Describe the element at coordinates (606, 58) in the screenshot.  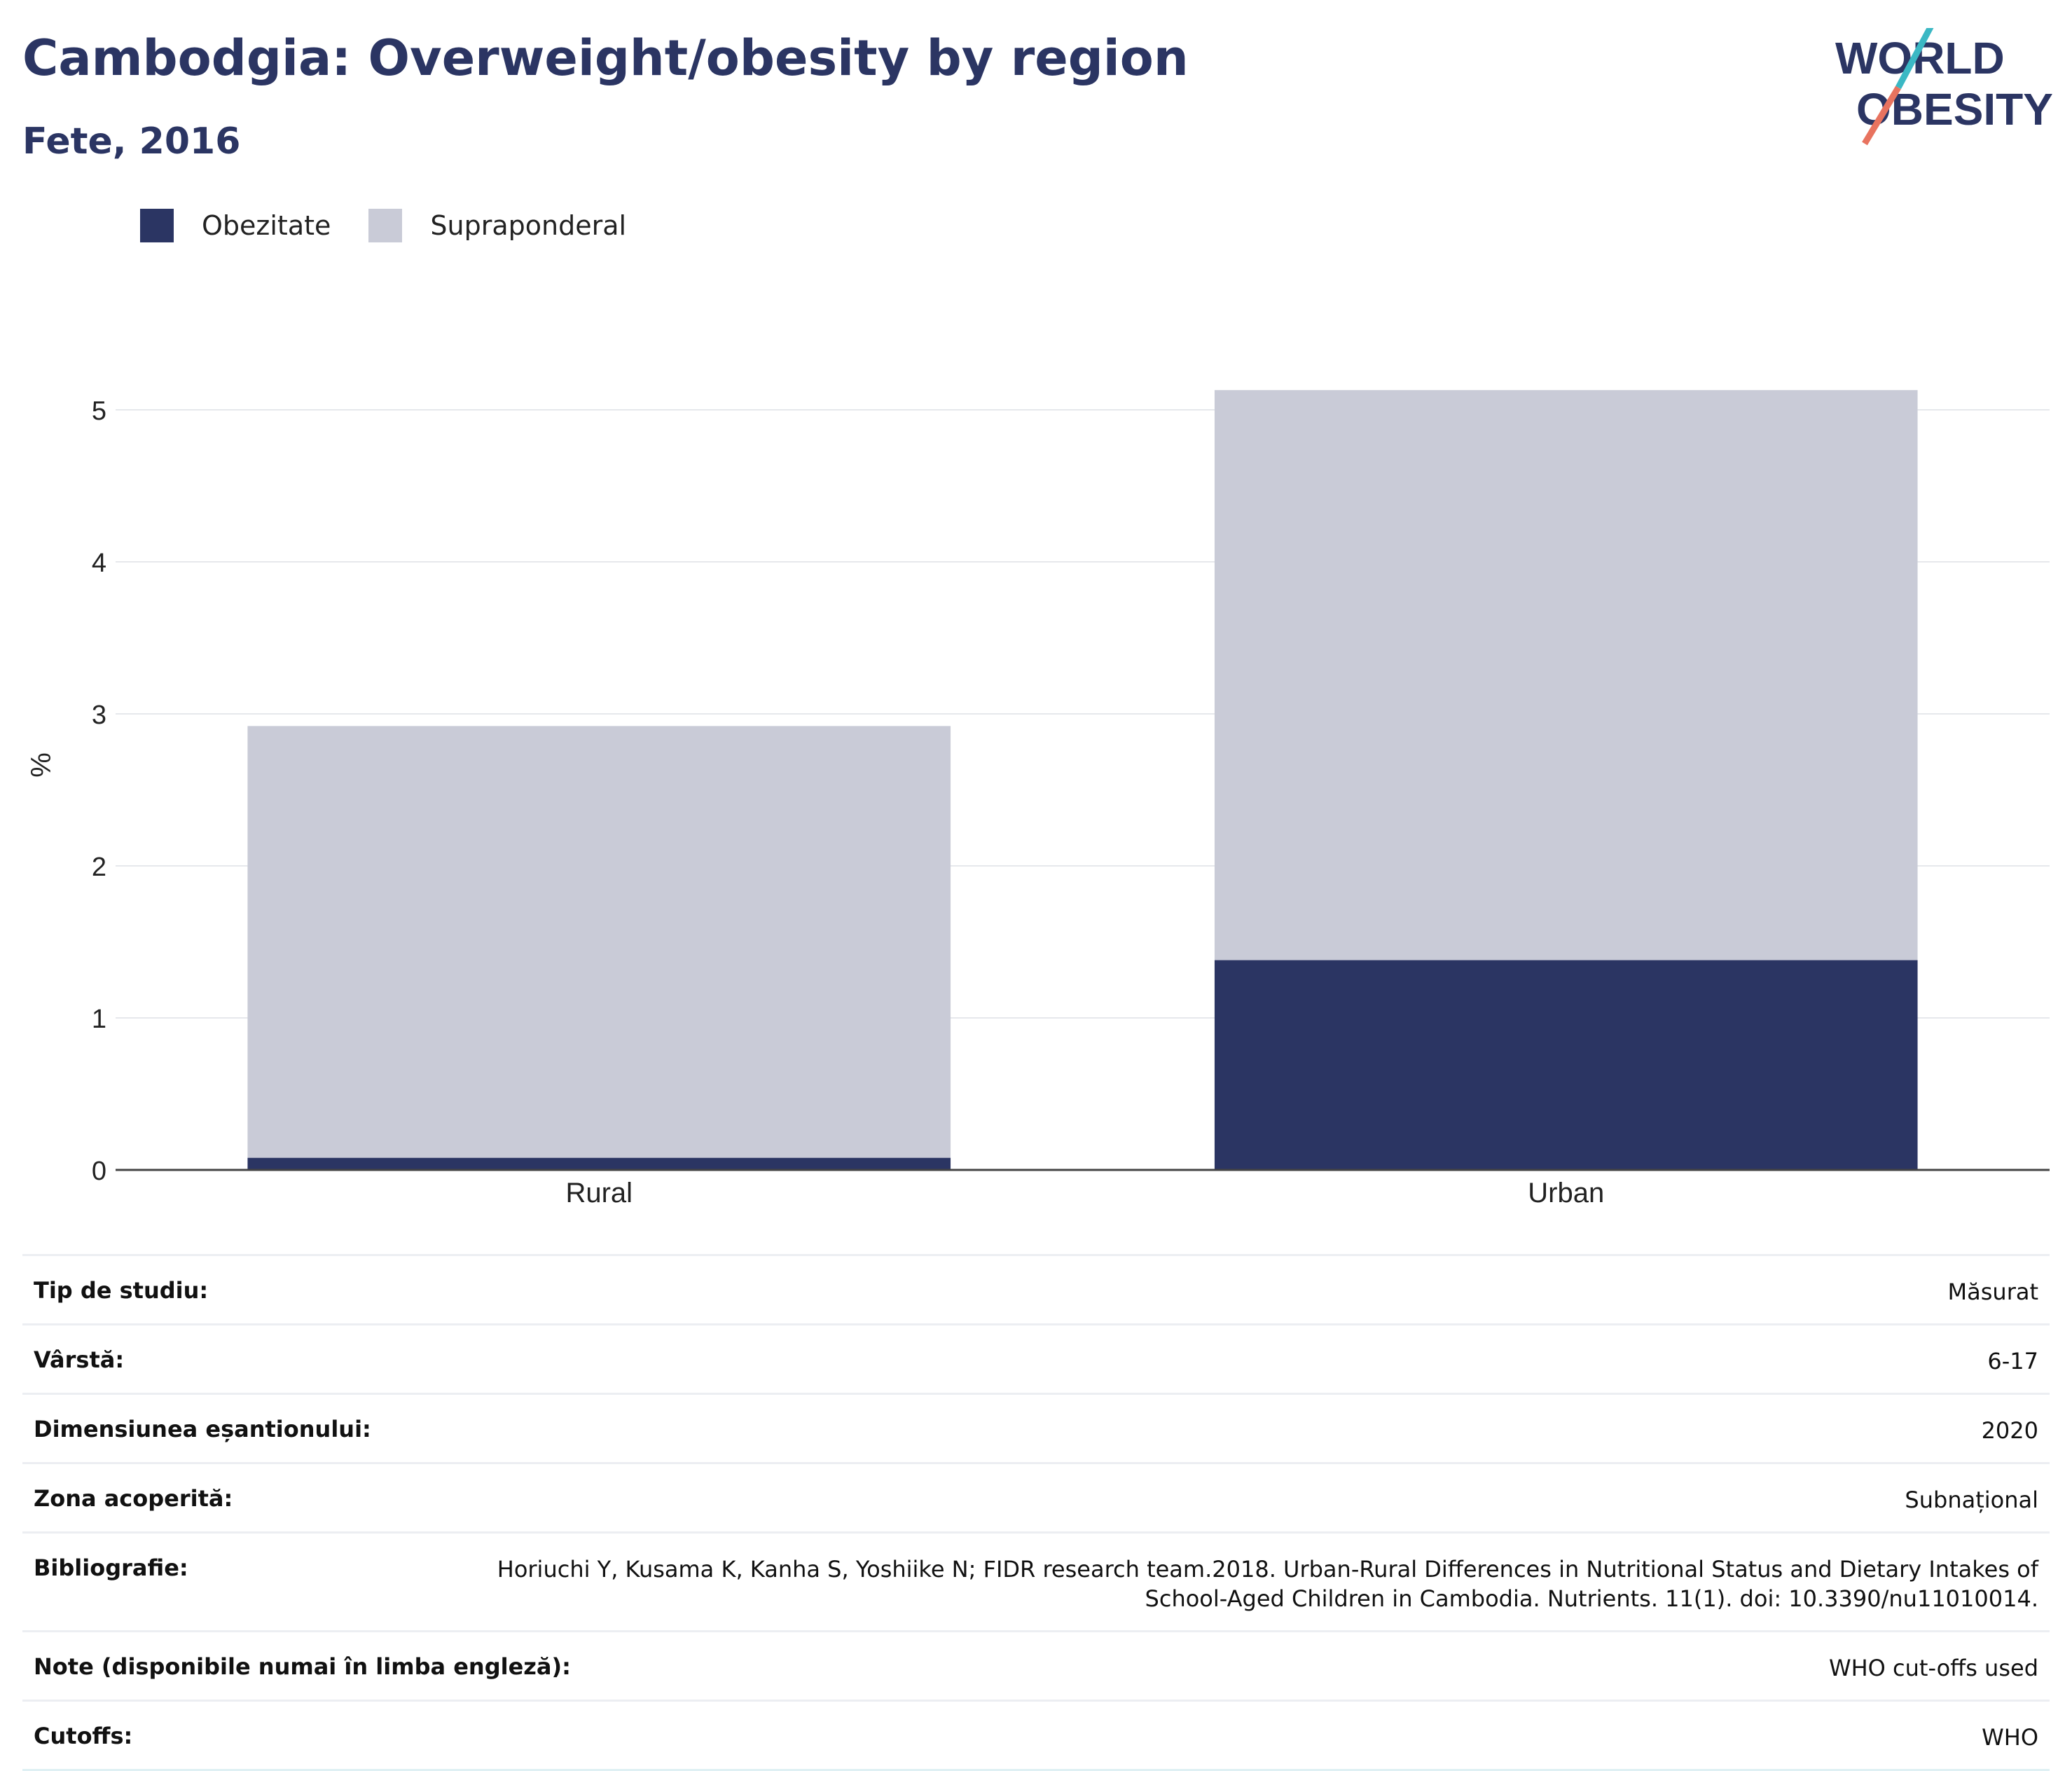
I see `chart-title: Cambodgia: Overweight/obesity by region` at that location.